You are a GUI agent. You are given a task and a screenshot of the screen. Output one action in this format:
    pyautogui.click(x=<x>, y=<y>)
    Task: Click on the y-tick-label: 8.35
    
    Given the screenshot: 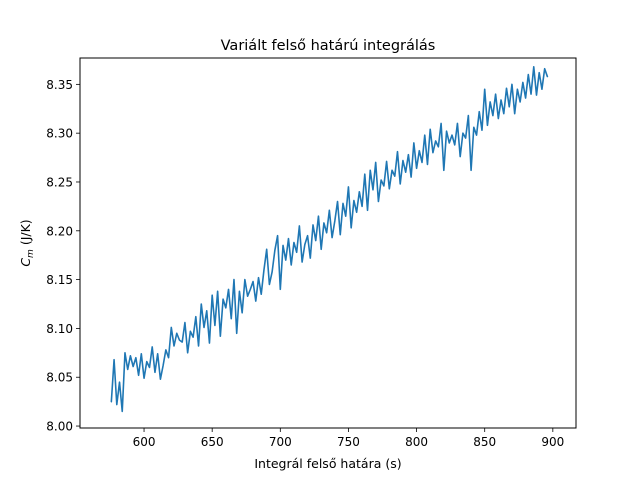 What is the action you would take?
    pyautogui.click(x=59, y=85)
    